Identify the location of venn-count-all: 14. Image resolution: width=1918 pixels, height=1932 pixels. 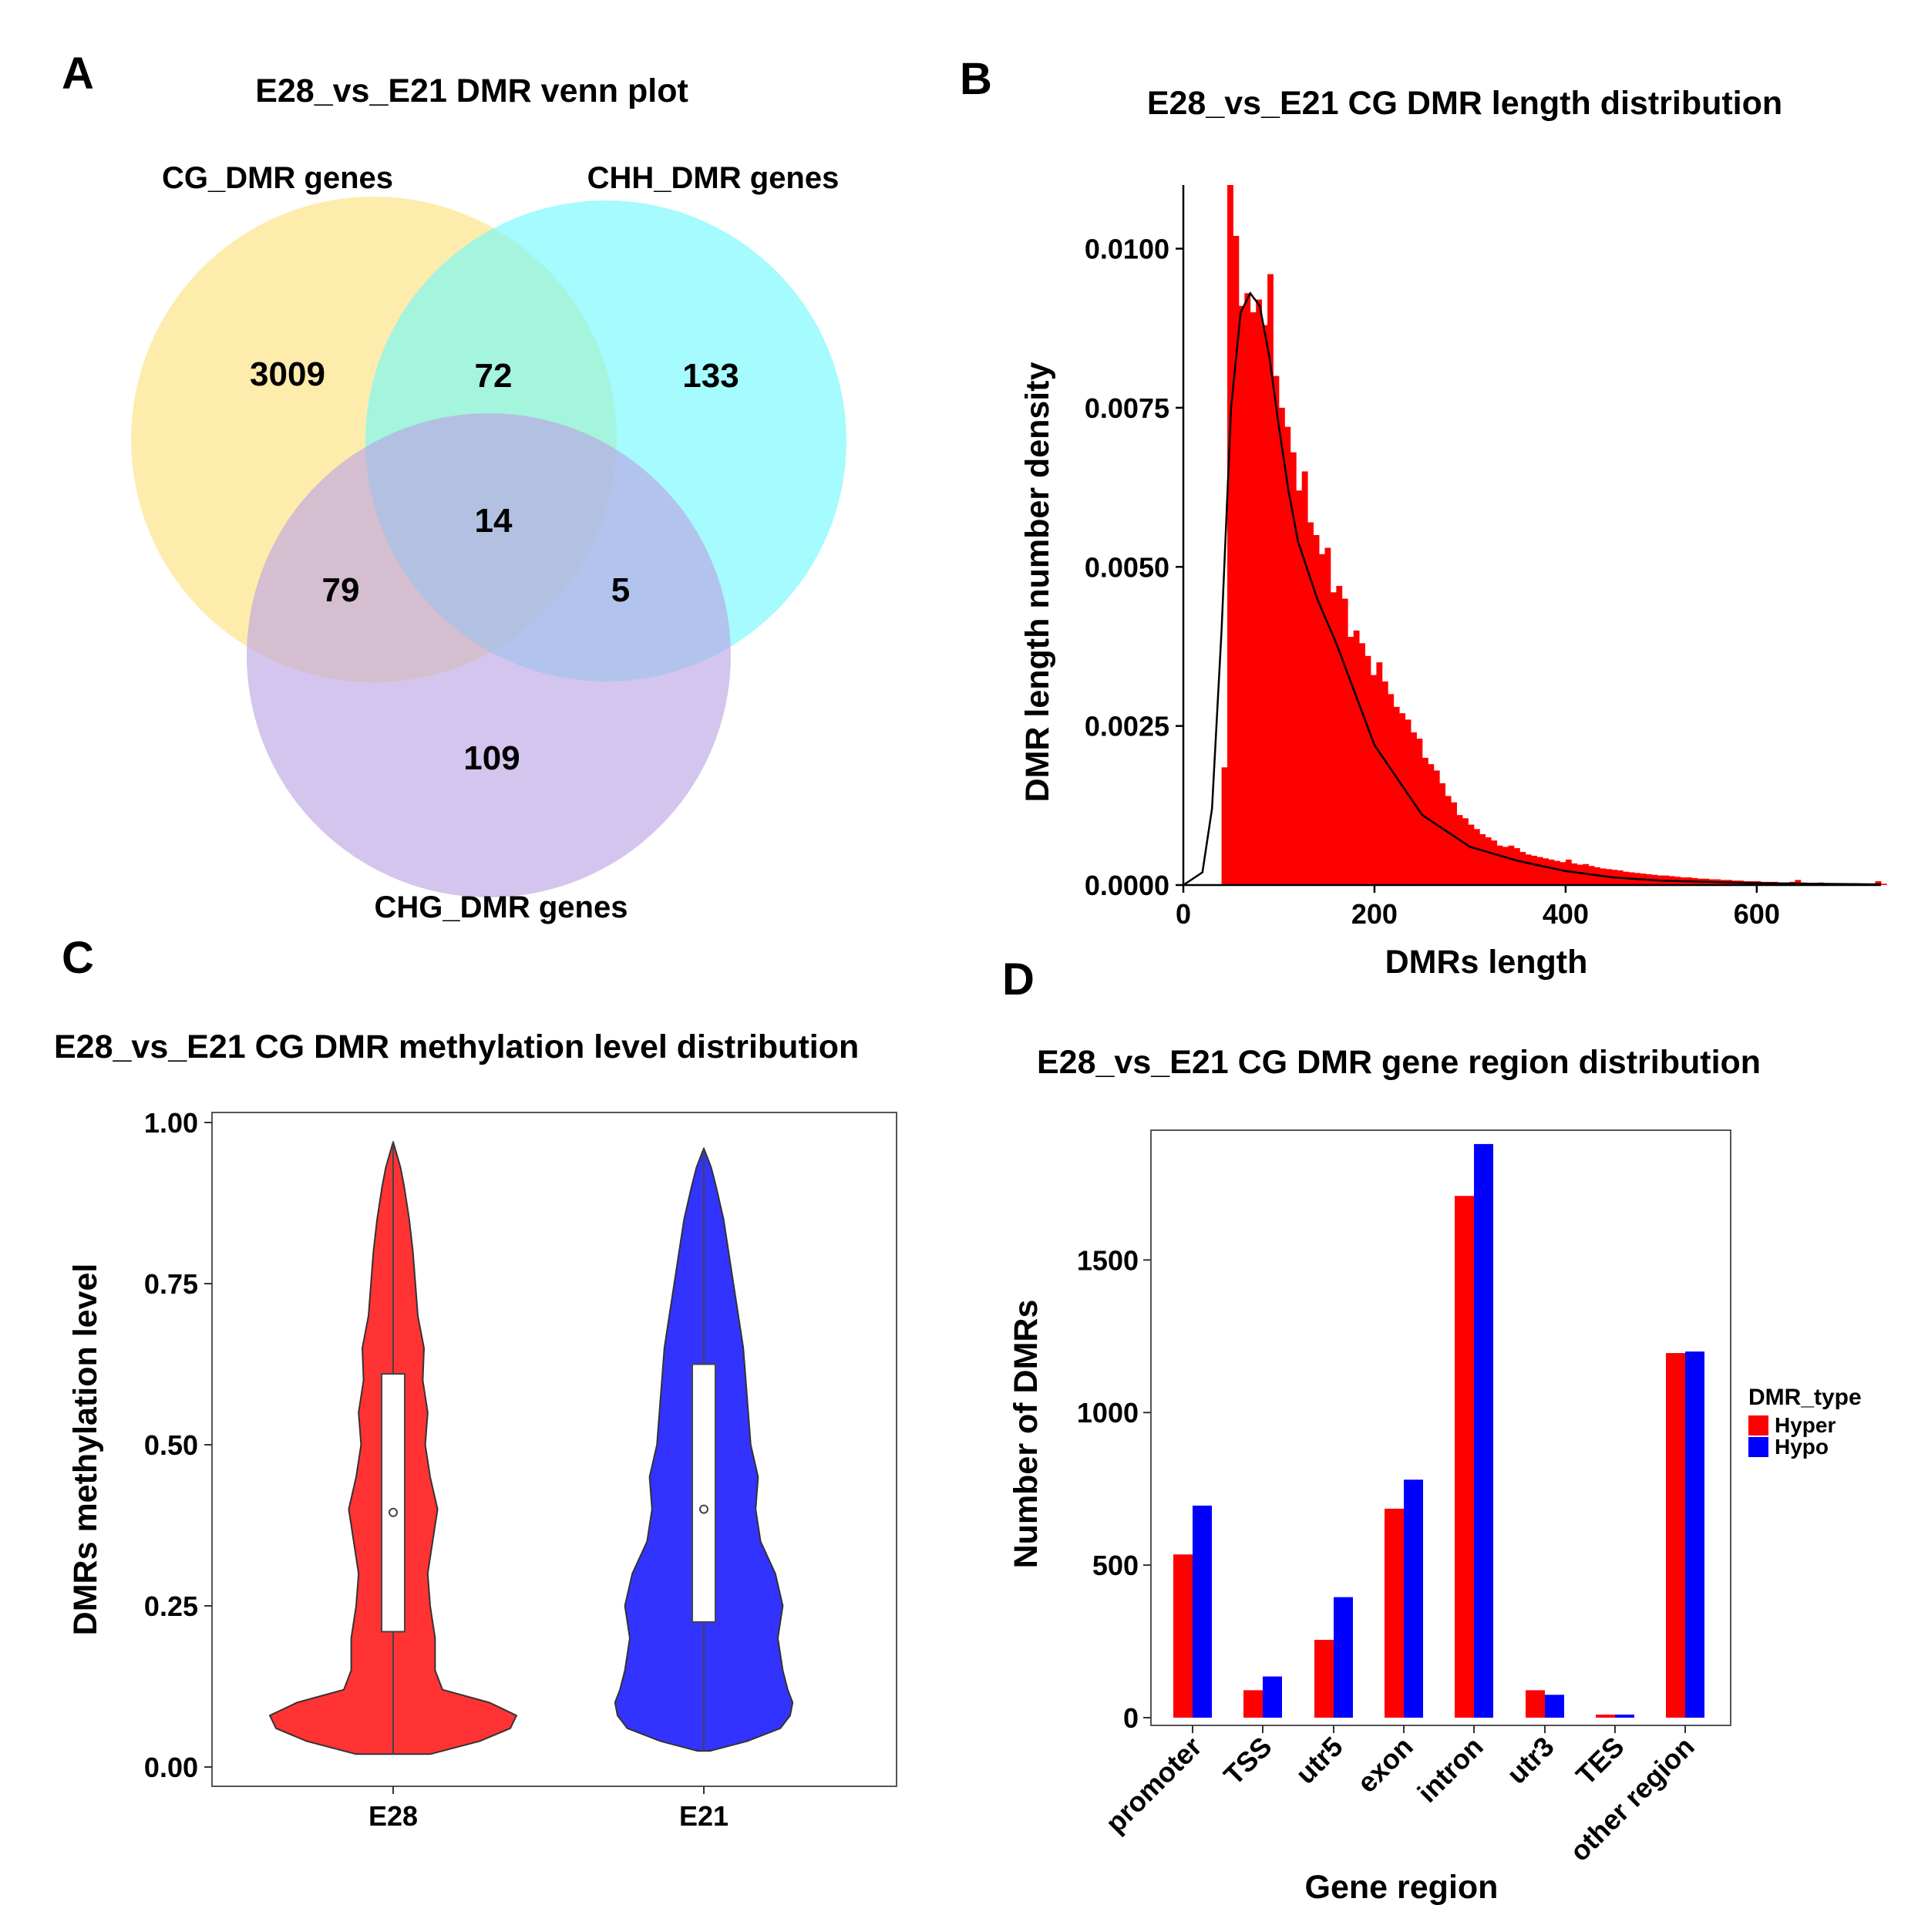
(494, 521).